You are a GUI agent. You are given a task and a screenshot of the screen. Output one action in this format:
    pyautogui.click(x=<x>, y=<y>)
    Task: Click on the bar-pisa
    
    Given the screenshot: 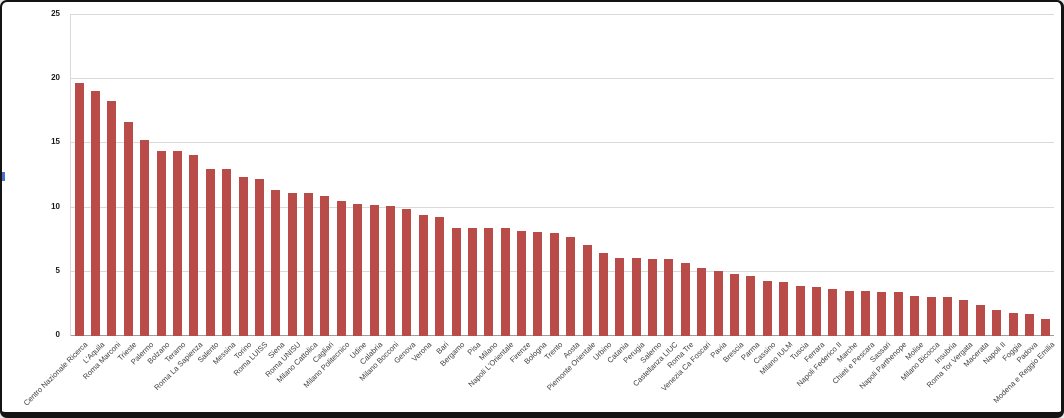 What is the action you would take?
    pyautogui.click(x=472, y=282)
    